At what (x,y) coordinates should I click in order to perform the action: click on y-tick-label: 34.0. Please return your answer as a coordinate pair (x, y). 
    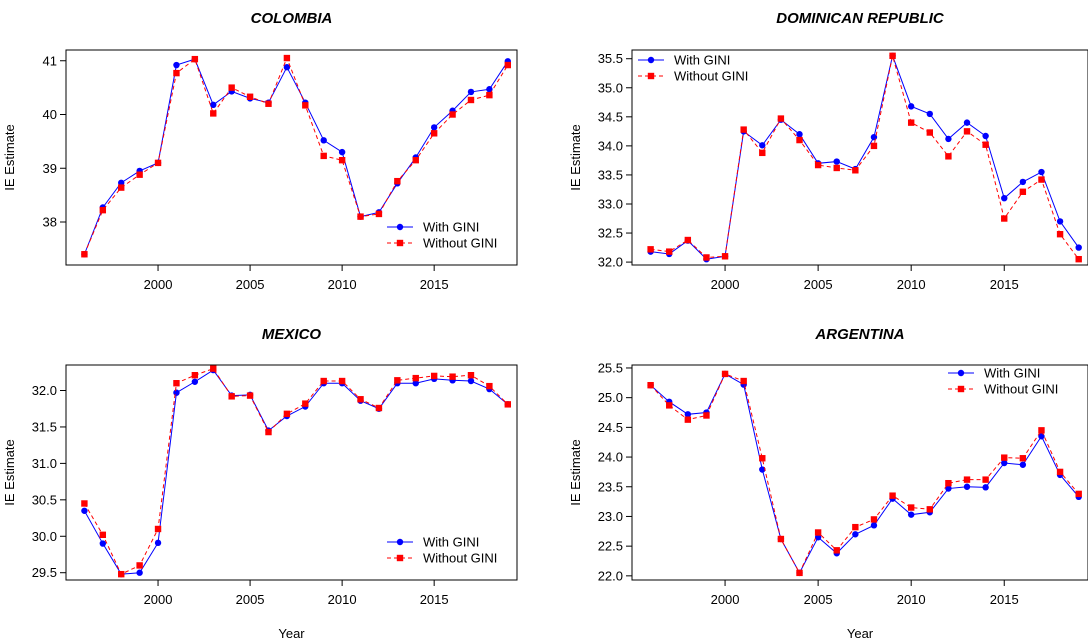
    Looking at the image, I should click on (610, 145).